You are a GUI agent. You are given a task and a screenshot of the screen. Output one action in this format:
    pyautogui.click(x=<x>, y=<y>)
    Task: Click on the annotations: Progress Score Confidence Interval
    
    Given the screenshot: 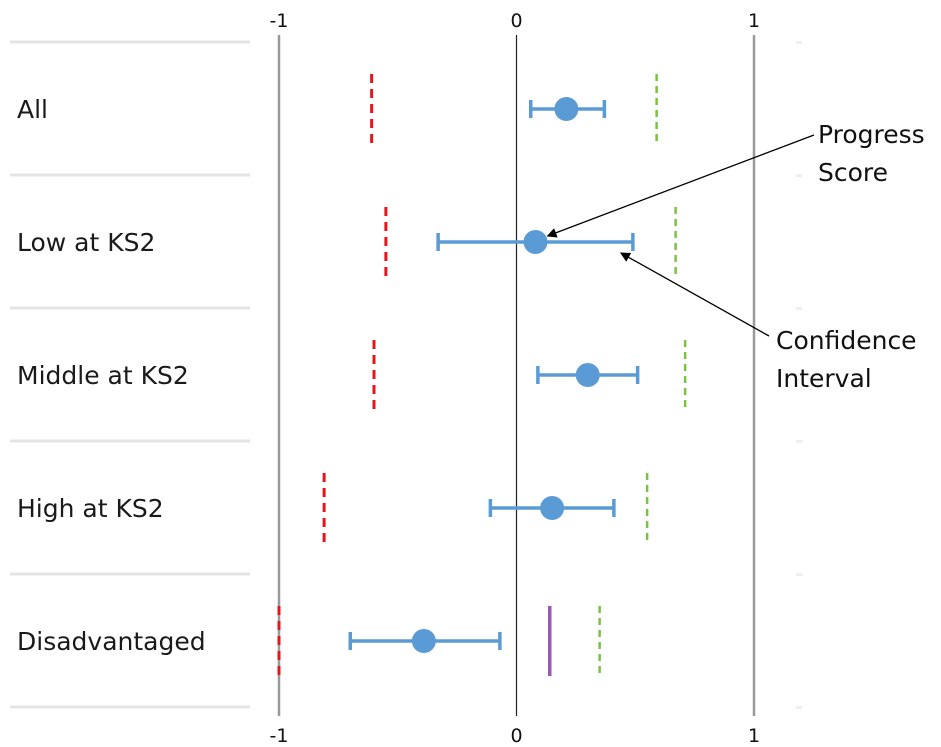 What is the action you would take?
    pyautogui.click(x=735, y=256)
    